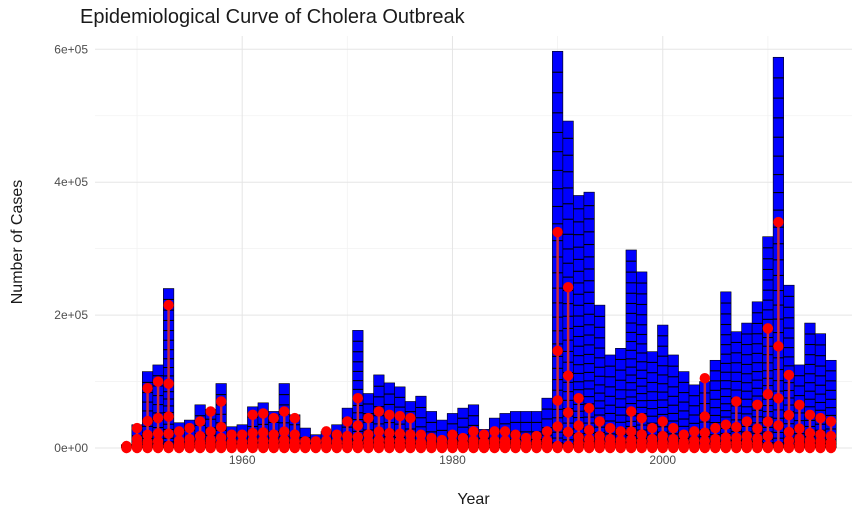 The width and height of the screenshot is (862, 518). I want to click on point-1956, so click(200, 421).